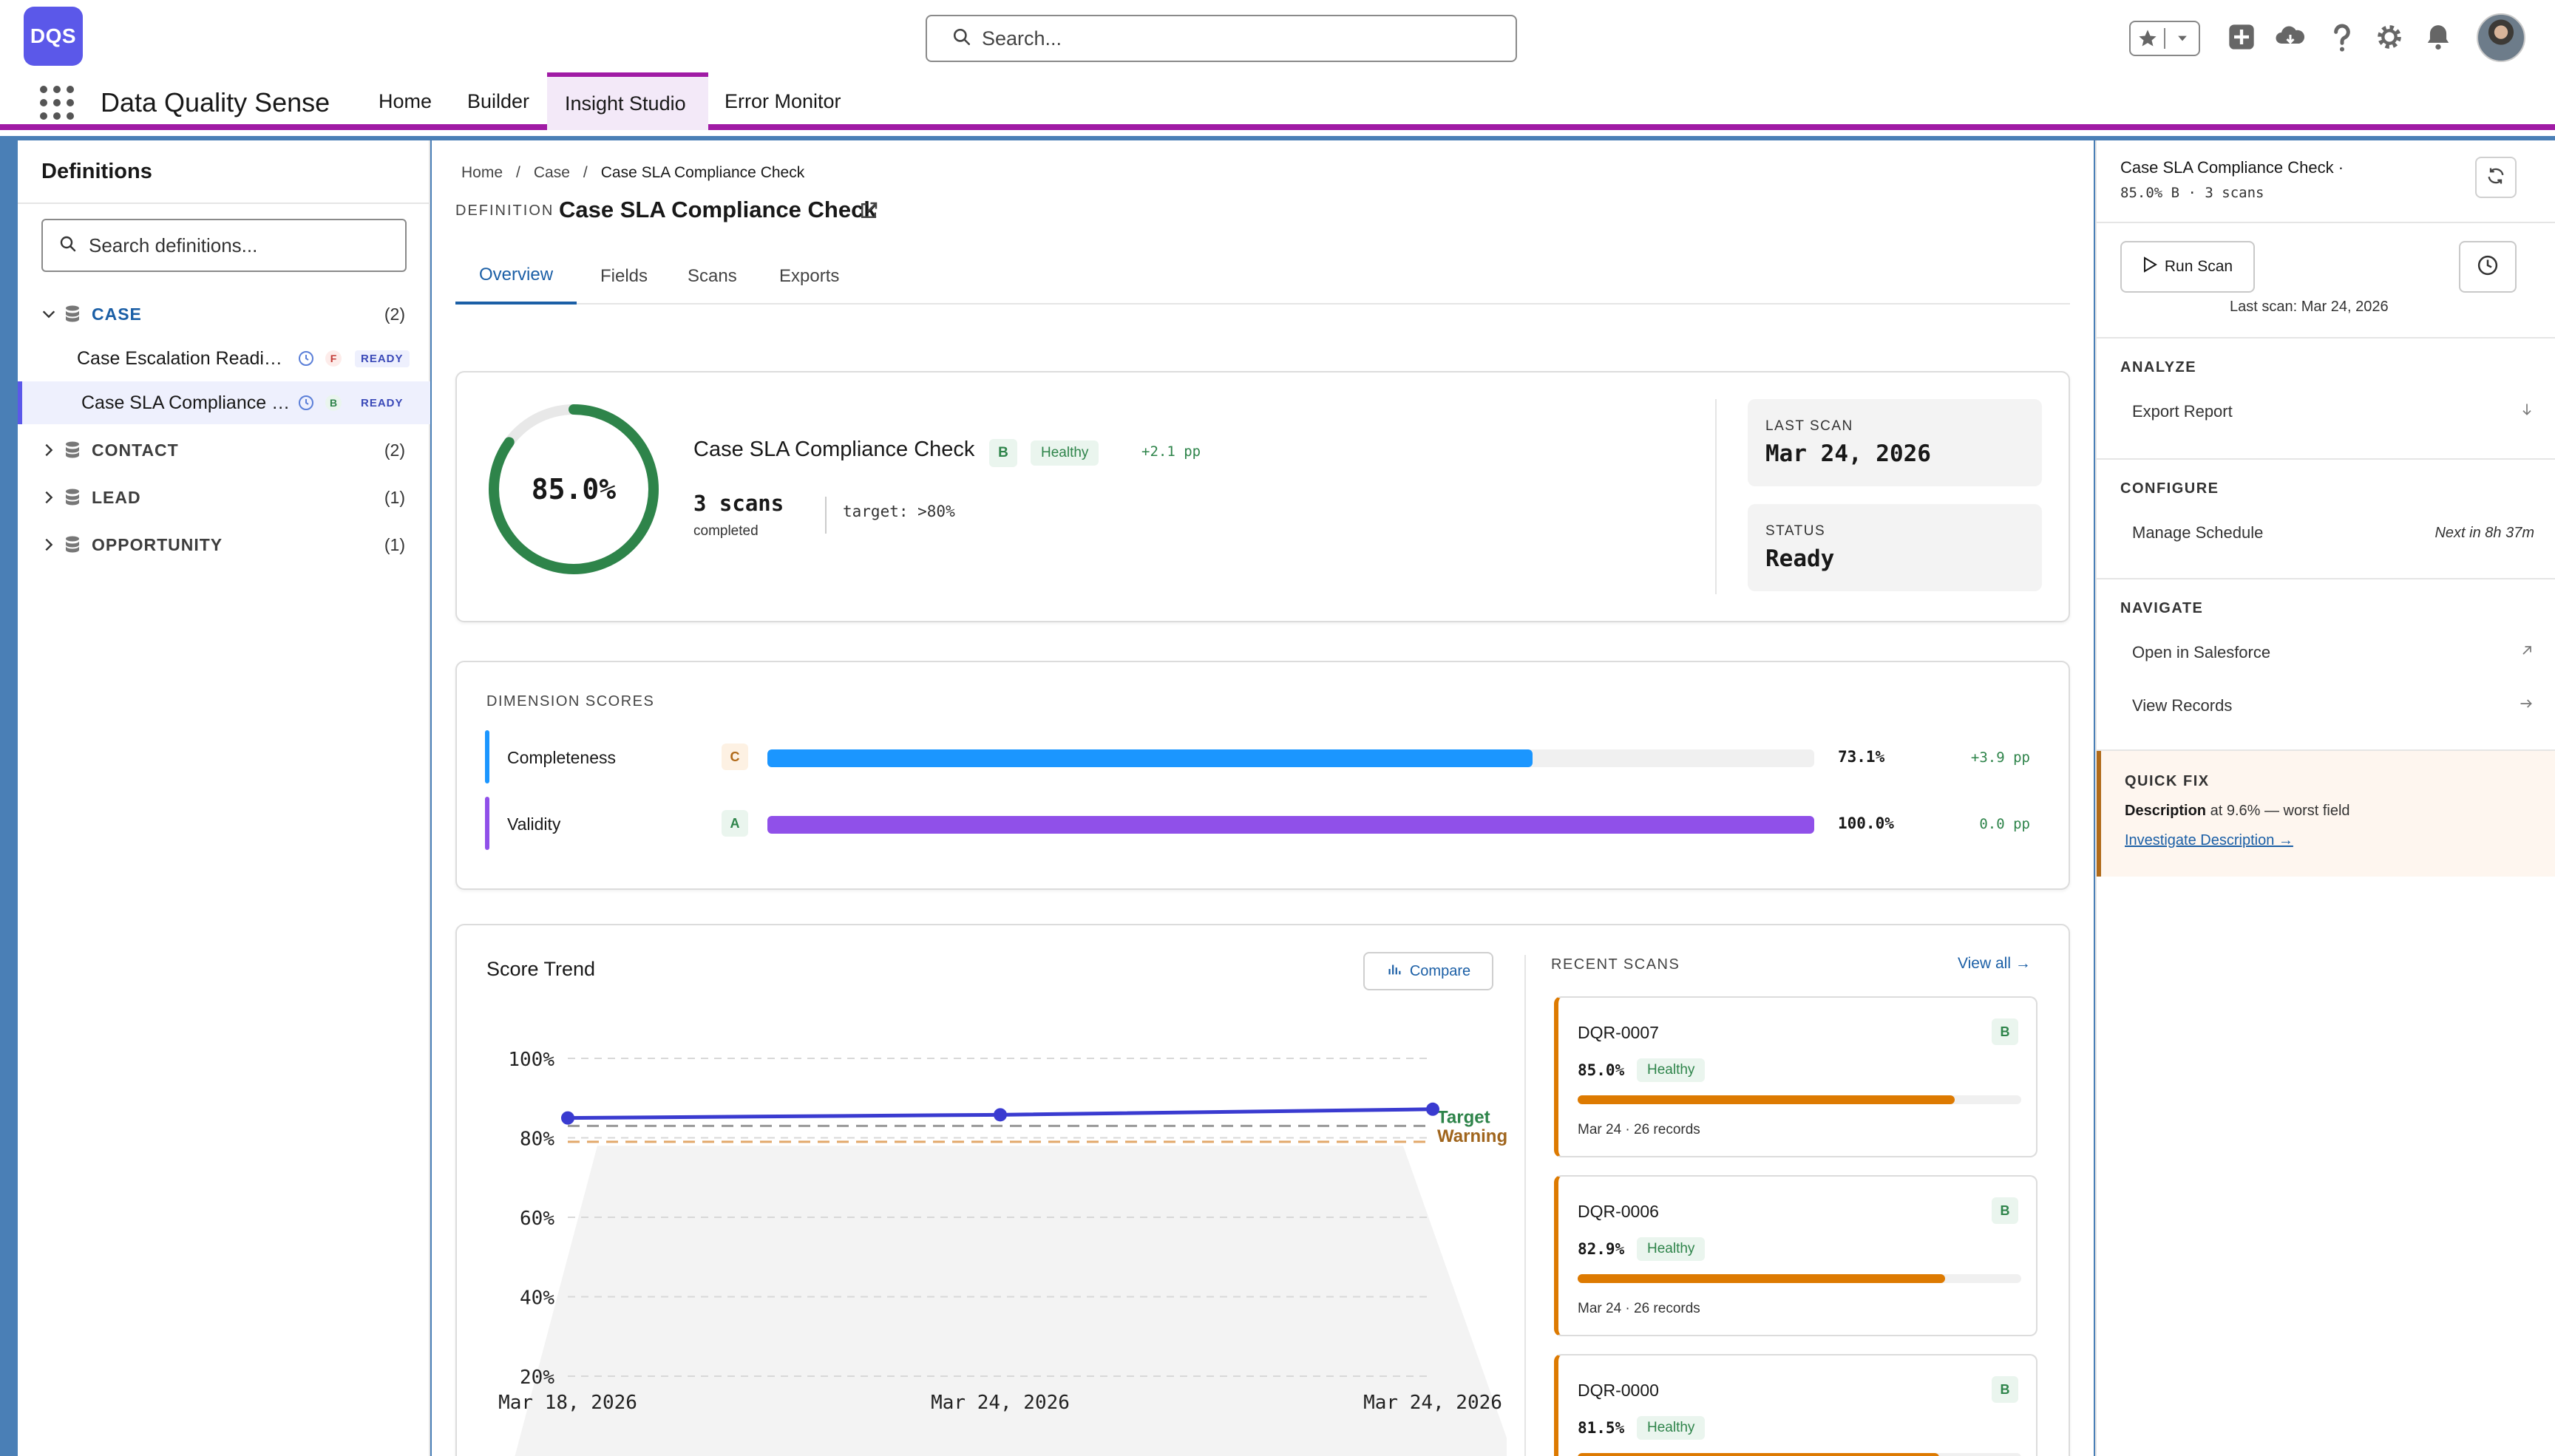  What do you see at coordinates (1809, 426) in the screenshot?
I see `last-scan-label: LAST SCAN` at bounding box center [1809, 426].